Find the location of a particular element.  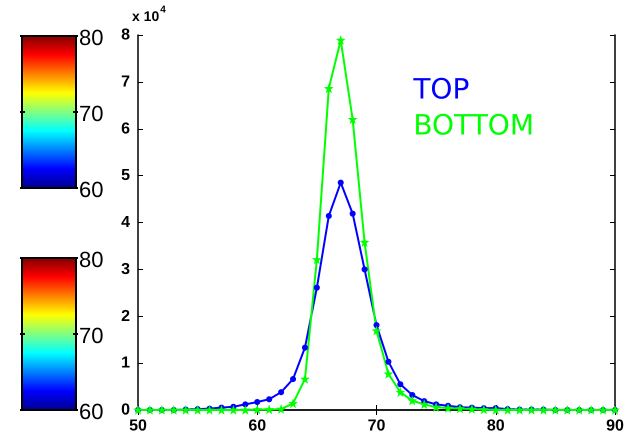

y-tick-label: 8 is located at coordinates (125, 35).